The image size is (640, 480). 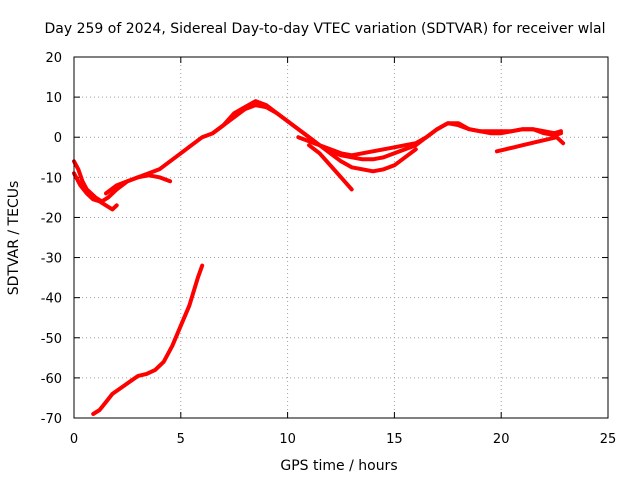 What do you see at coordinates (51, 259) in the screenshot?
I see `y-tick-label: -30` at bounding box center [51, 259].